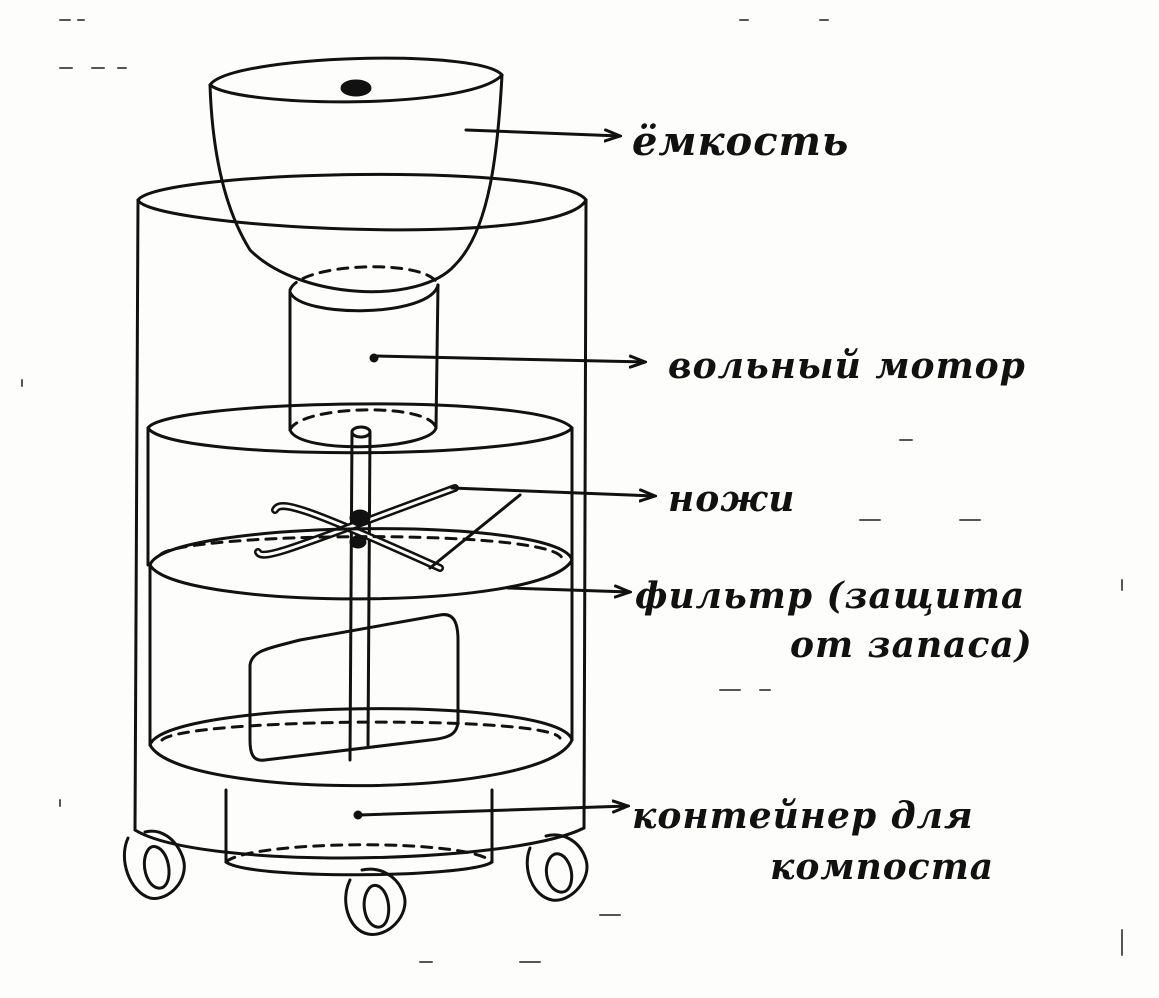 The image size is (1159, 998). Describe the element at coordinates (360, 593) in the screenshot. I see `shaft` at that location.